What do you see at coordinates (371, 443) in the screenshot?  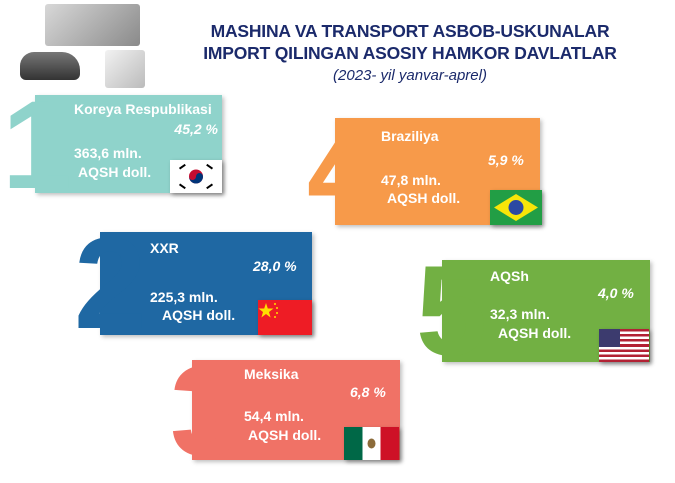 I see `mexico-flag-icon` at bounding box center [371, 443].